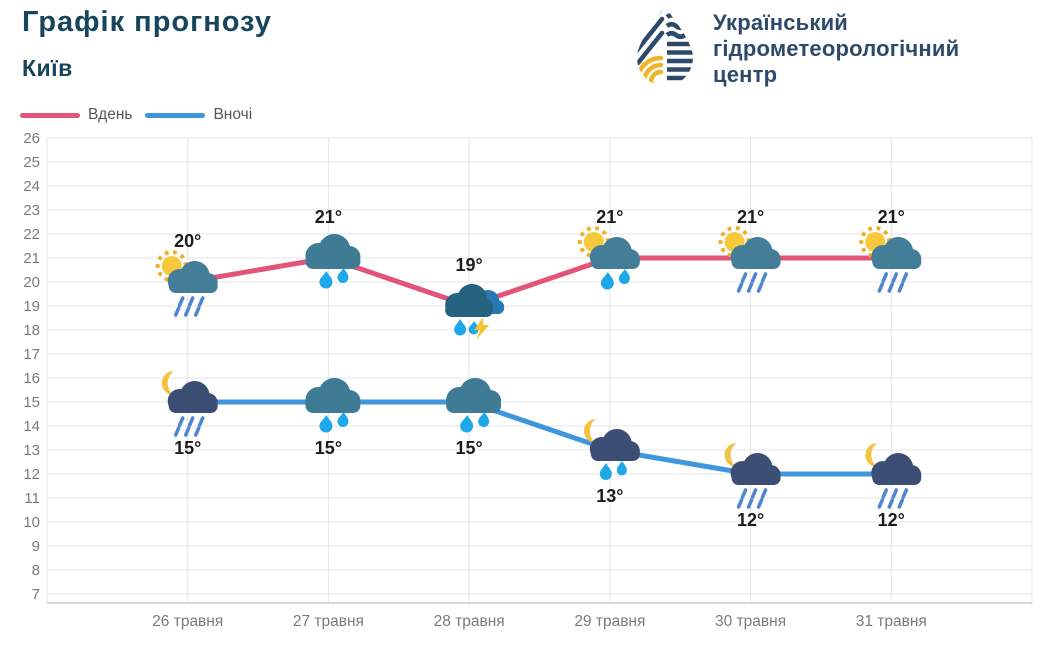  What do you see at coordinates (31, 450) in the screenshot?
I see `y-tick-label: 13` at bounding box center [31, 450].